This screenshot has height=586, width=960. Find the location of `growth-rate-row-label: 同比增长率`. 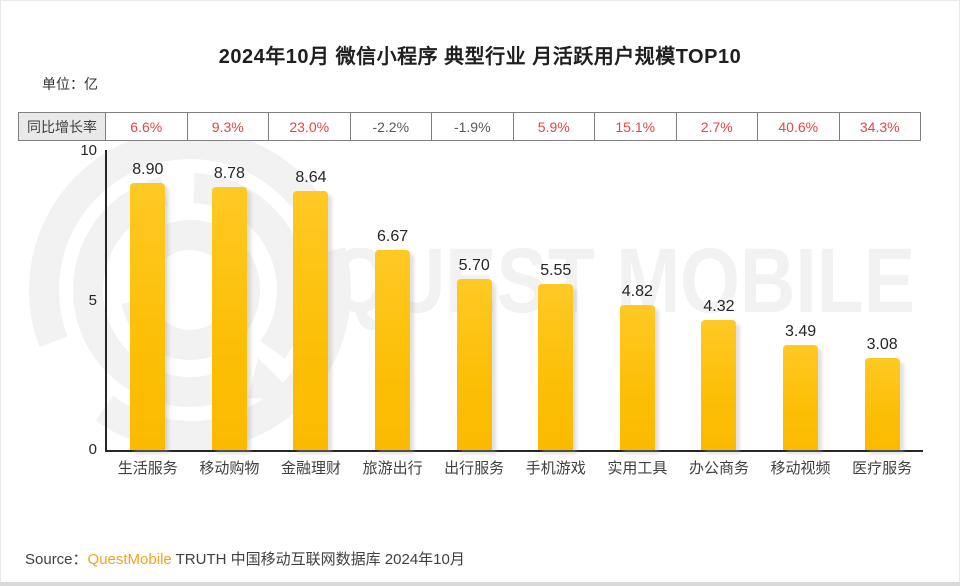

growth-rate-row-label: 同比增长率 is located at coordinates (62, 126).